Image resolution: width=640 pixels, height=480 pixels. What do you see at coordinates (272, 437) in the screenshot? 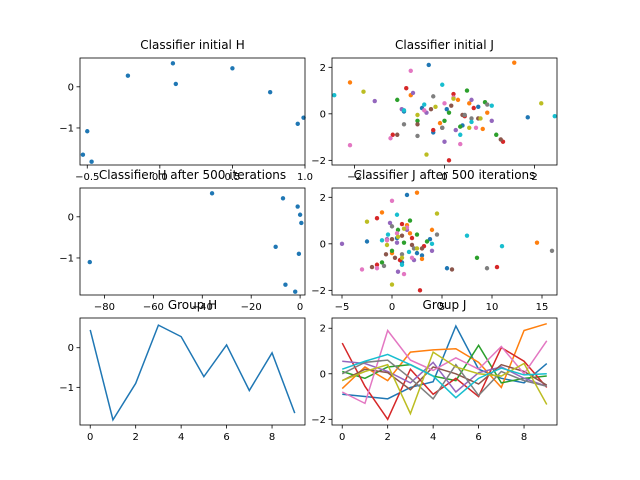
I see `x-tick-label: 8` at bounding box center [272, 437].